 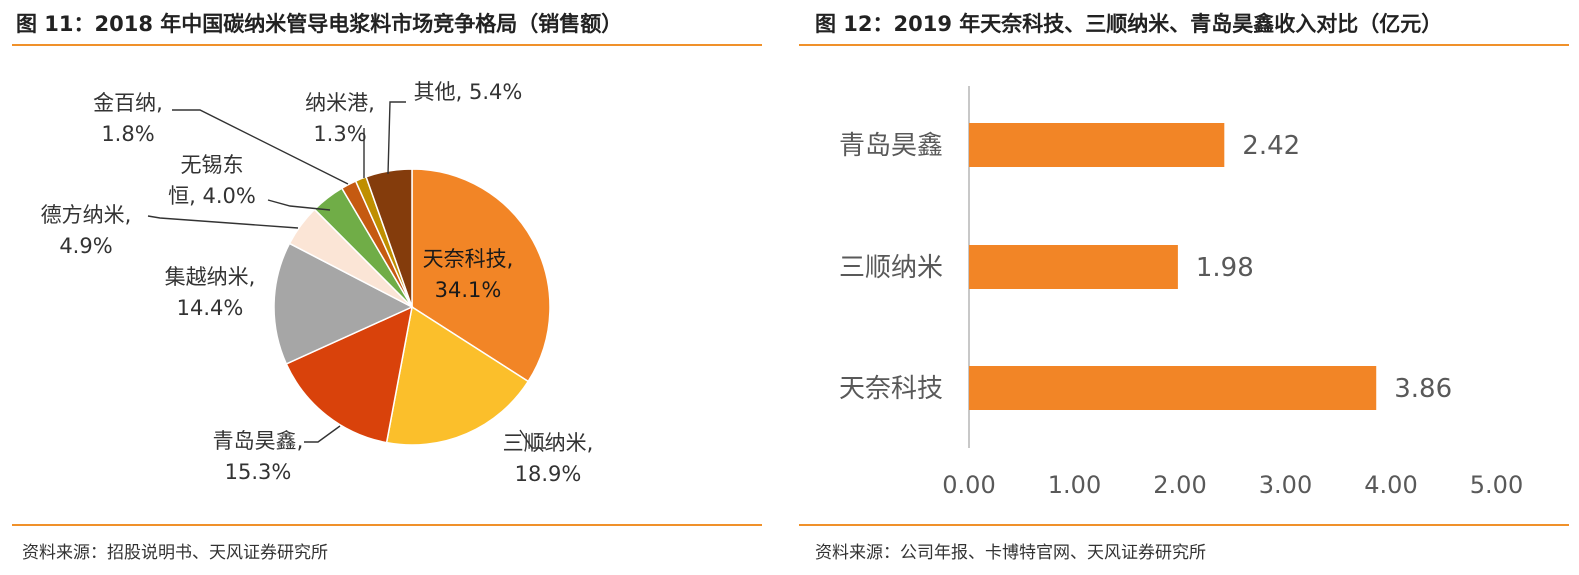 I want to click on bar-value-label: 2.42, so click(x=1271, y=146).